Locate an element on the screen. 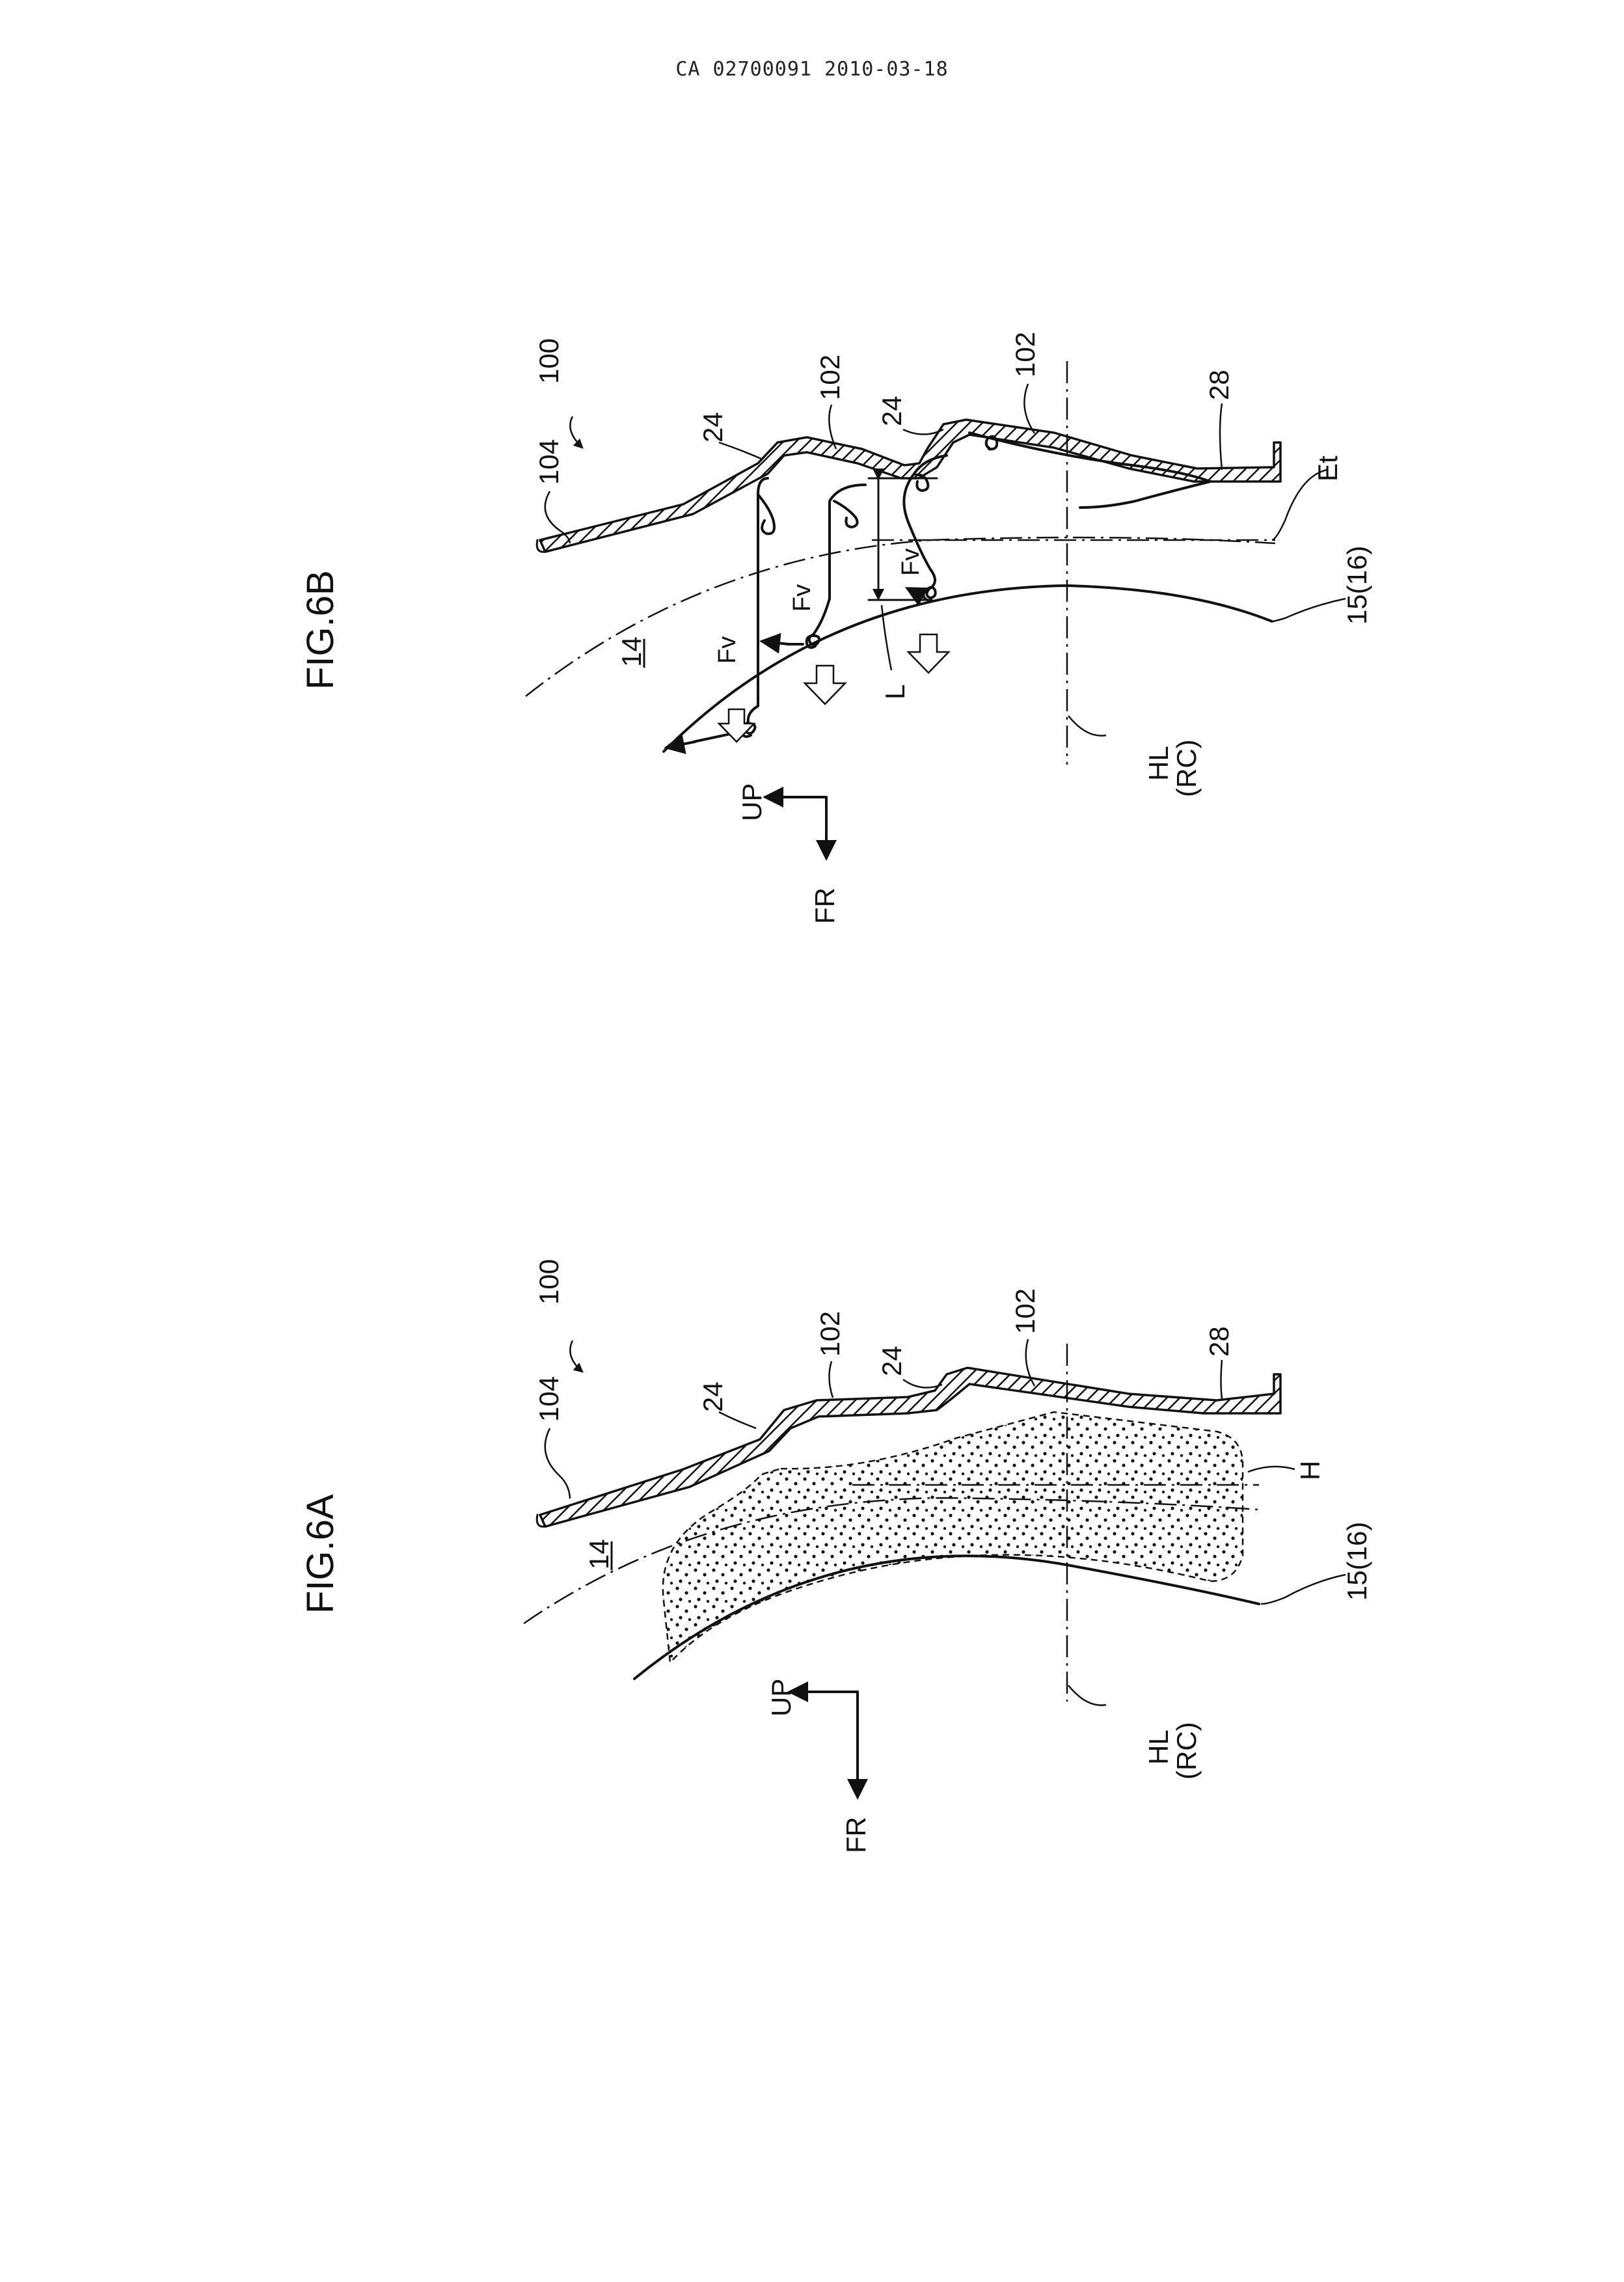 This screenshot has height=2282, width=1624. fv-label-3: Fv is located at coordinates (911, 562).